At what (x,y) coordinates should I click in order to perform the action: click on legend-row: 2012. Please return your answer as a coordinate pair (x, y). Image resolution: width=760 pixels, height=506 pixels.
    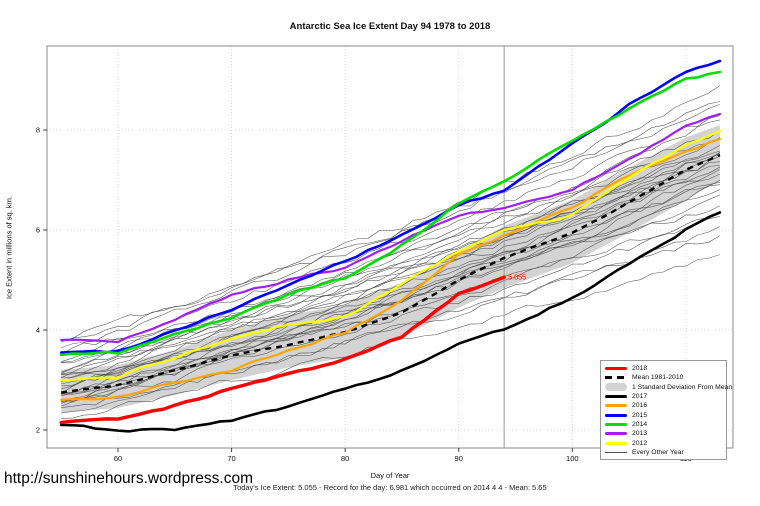
    Looking at the image, I should click on (663, 442).